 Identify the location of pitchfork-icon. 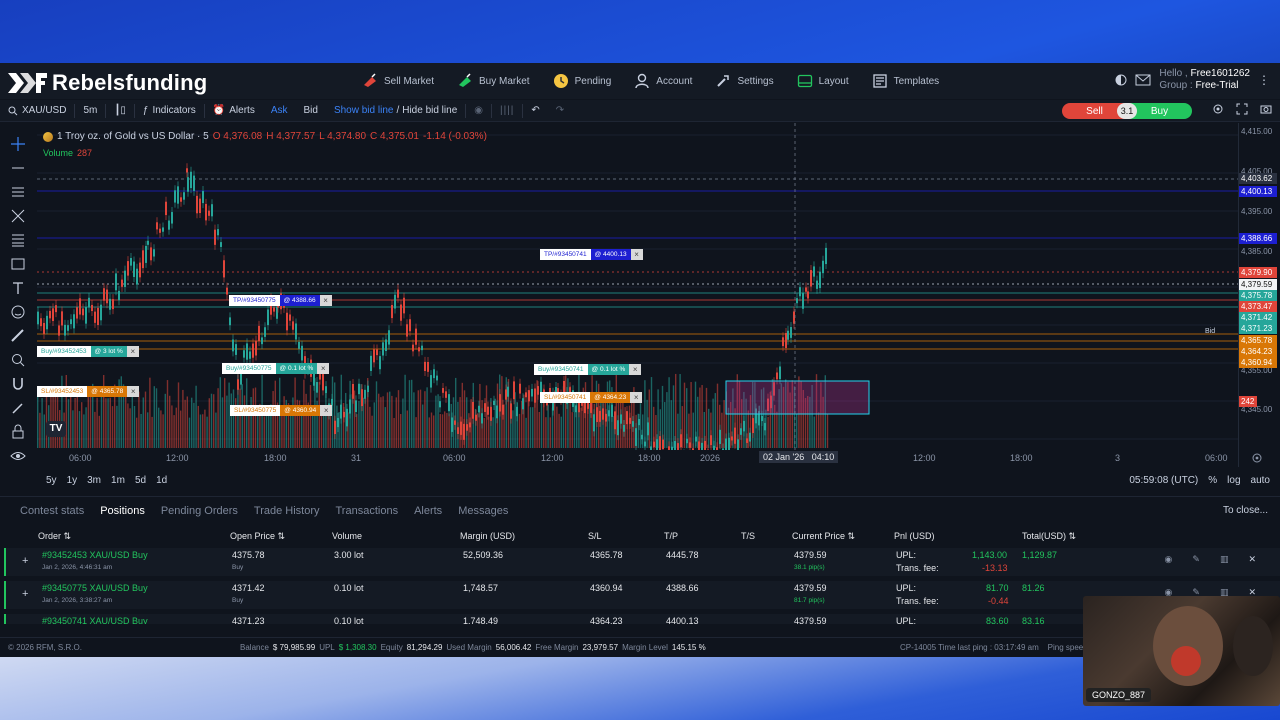
(18, 216).